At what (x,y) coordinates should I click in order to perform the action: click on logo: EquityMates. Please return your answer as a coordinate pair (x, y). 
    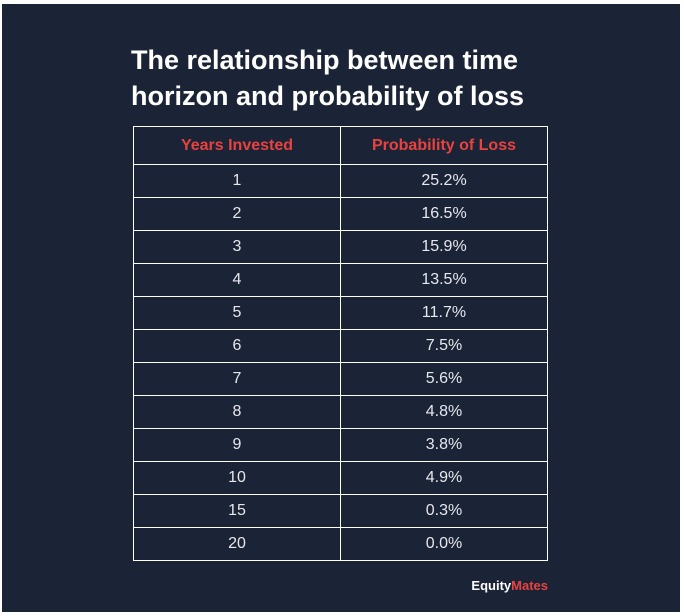
    Looking at the image, I should click on (509, 585).